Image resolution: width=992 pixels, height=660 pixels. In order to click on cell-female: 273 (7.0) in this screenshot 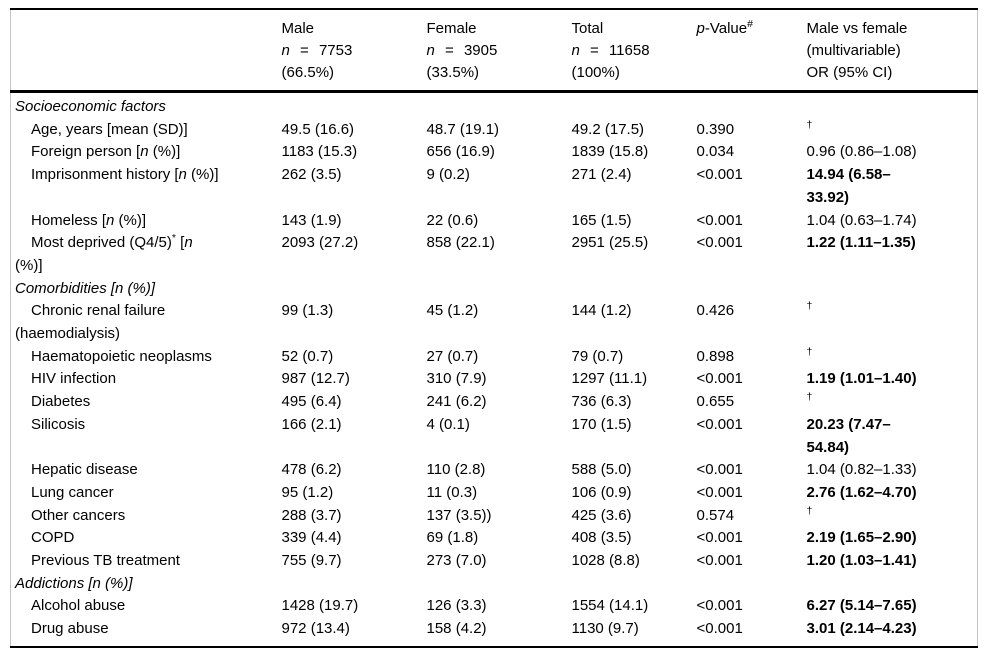, I will do `click(456, 561)`.